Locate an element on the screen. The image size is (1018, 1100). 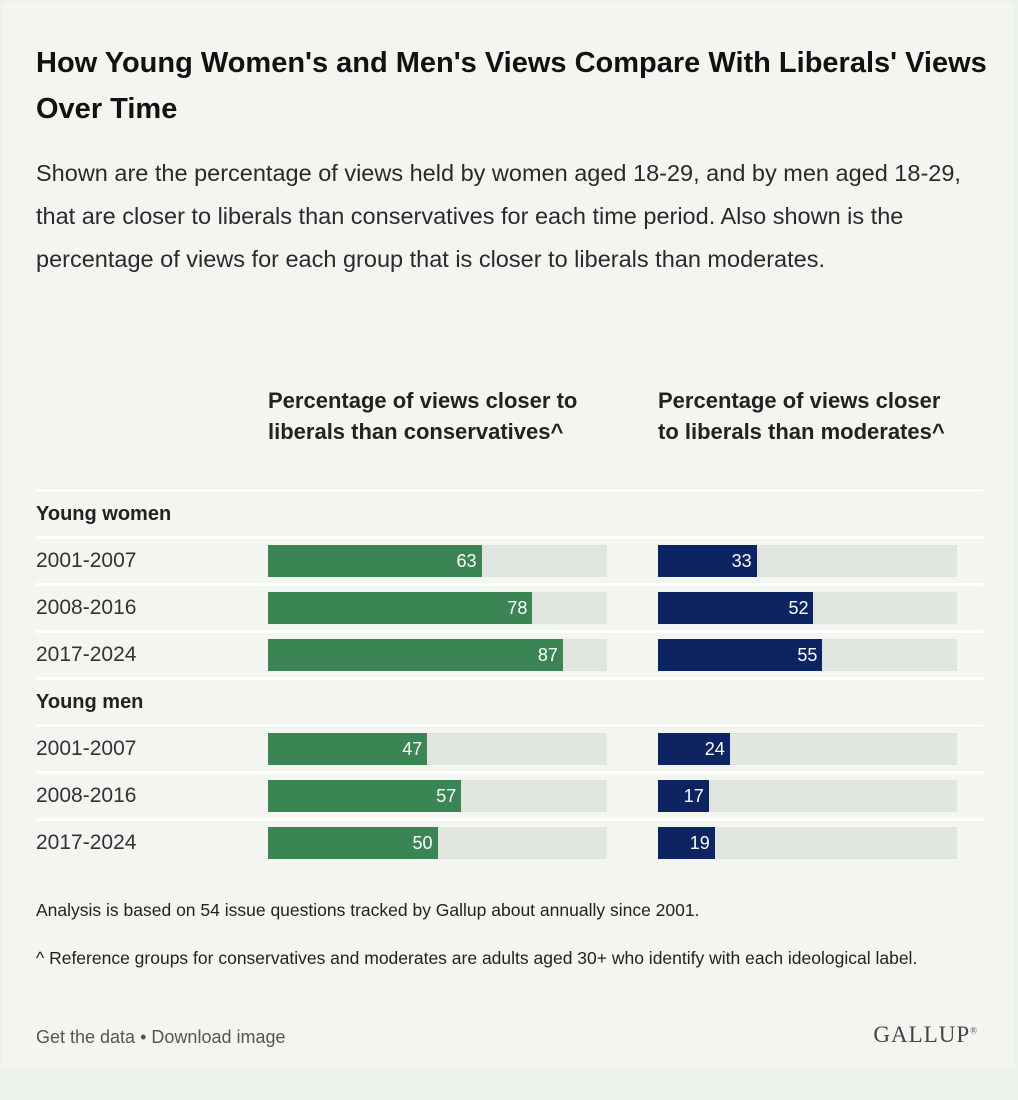
moderates-track: 17 is located at coordinates (807, 796).